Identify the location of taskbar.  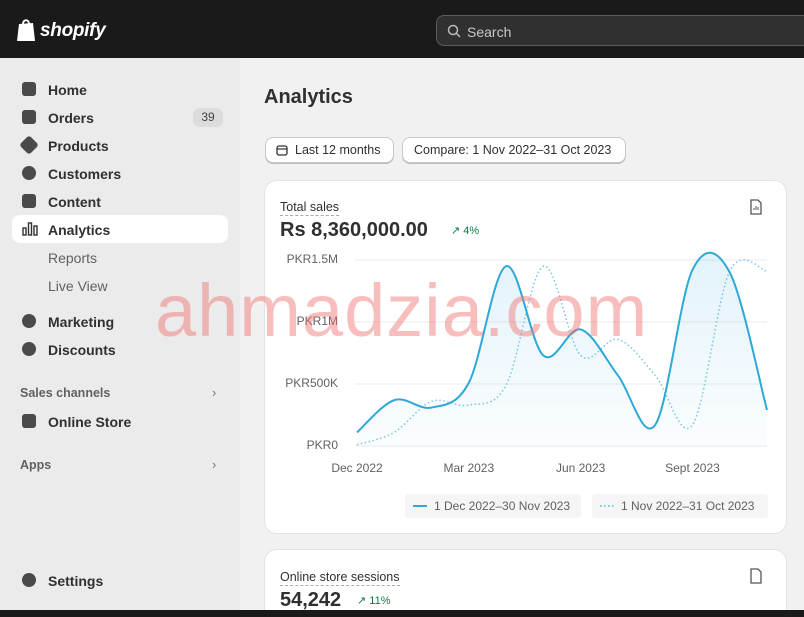
(402, 613).